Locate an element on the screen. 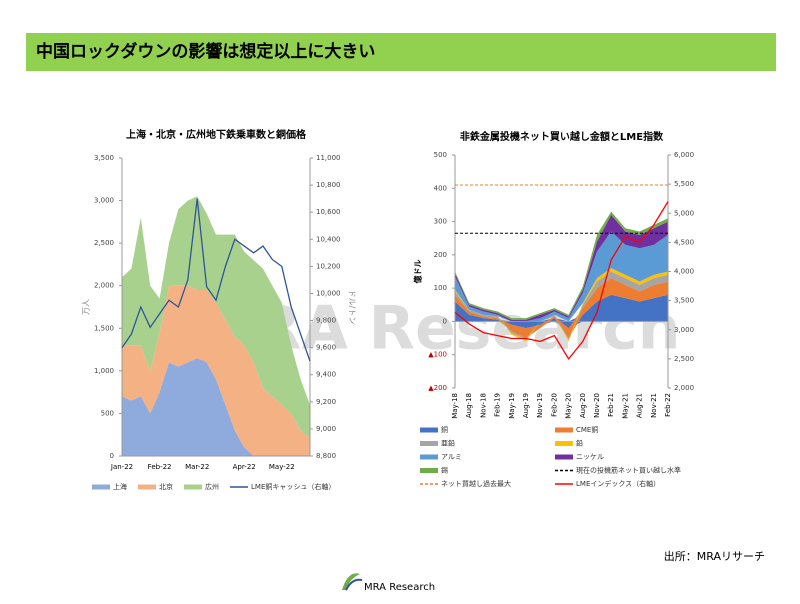  y2-tick-label: 11,000 is located at coordinates (328, 158).